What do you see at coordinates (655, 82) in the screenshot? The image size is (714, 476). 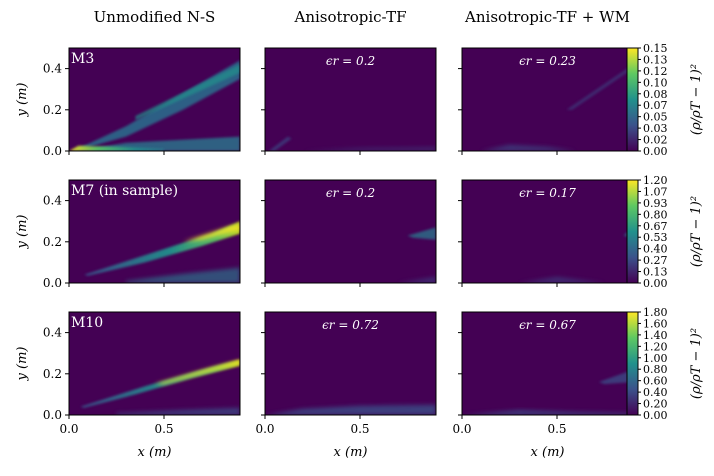 I see `colorbar-tick-label: 0.10` at bounding box center [655, 82].